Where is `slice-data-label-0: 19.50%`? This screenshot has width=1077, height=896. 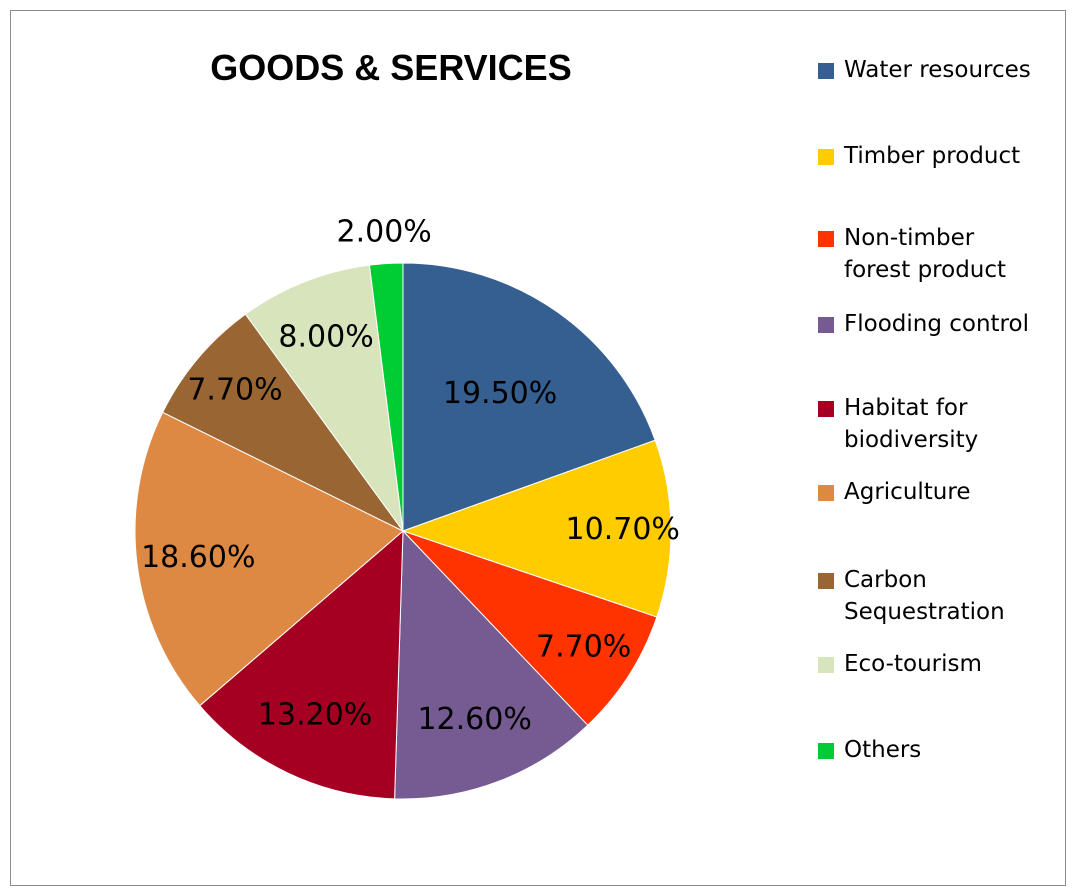
slice-data-label-0: 19.50% is located at coordinates (500, 393).